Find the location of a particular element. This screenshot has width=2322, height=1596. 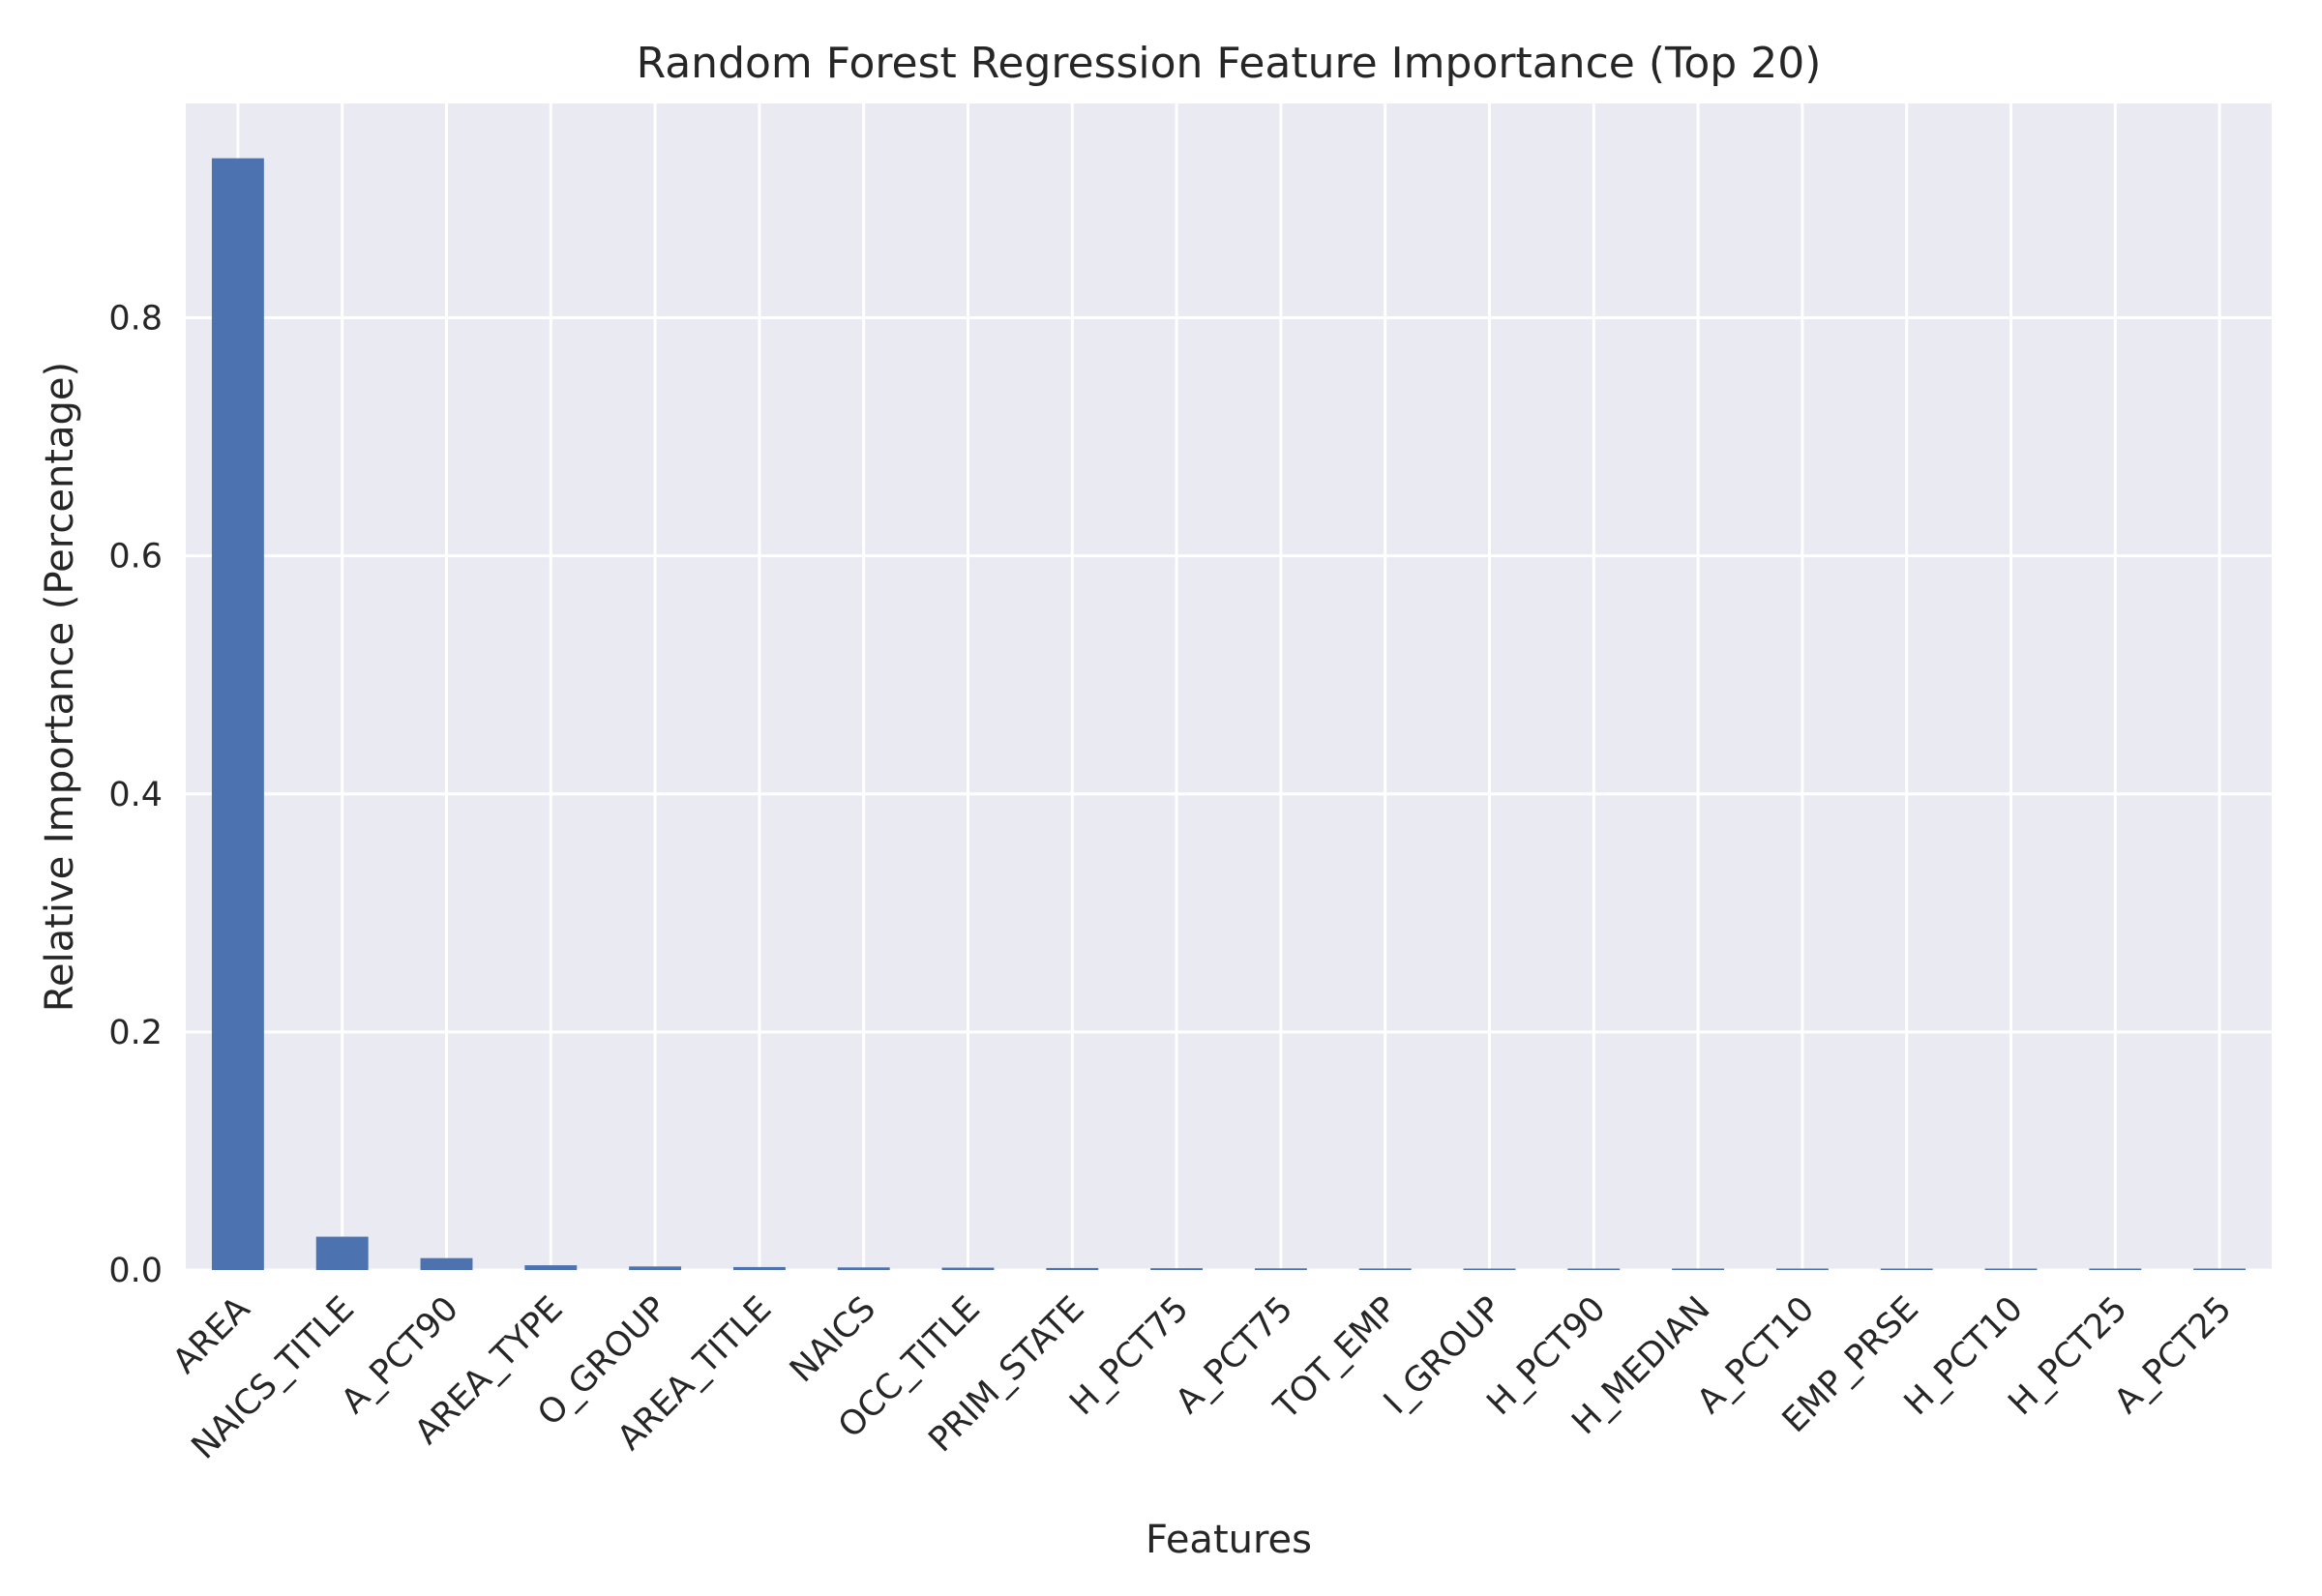

y-tick-labels: 0.0 0.2 0.4 0.6 0.8 is located at coordinates (135, 795).